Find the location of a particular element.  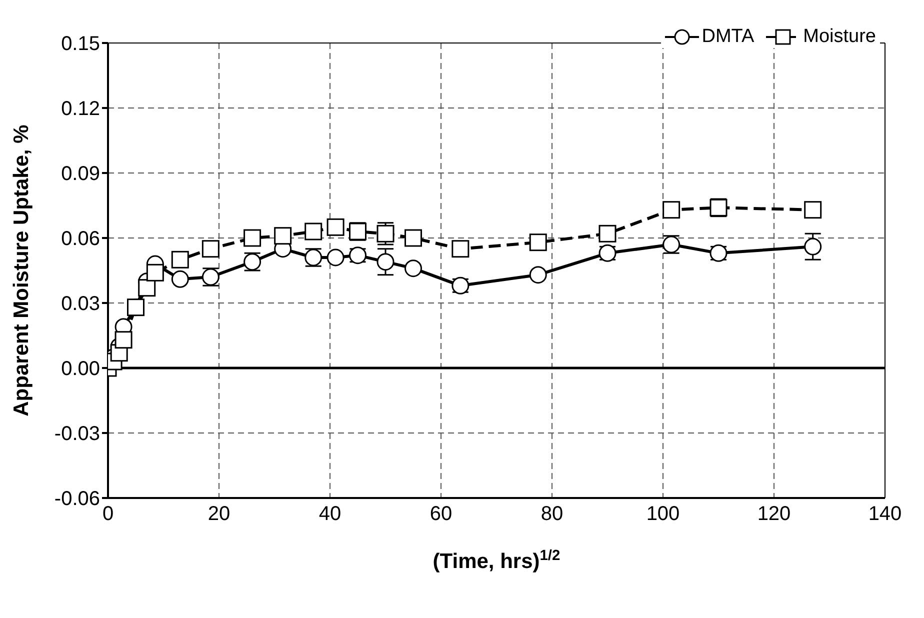

x-tick-label: 80 is located at coordinates (552, 514).